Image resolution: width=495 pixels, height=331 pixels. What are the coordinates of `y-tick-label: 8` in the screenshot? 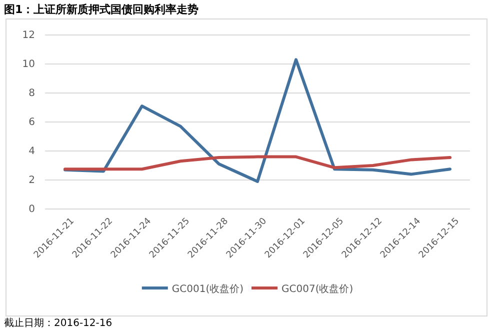 It's located at (31, 94).